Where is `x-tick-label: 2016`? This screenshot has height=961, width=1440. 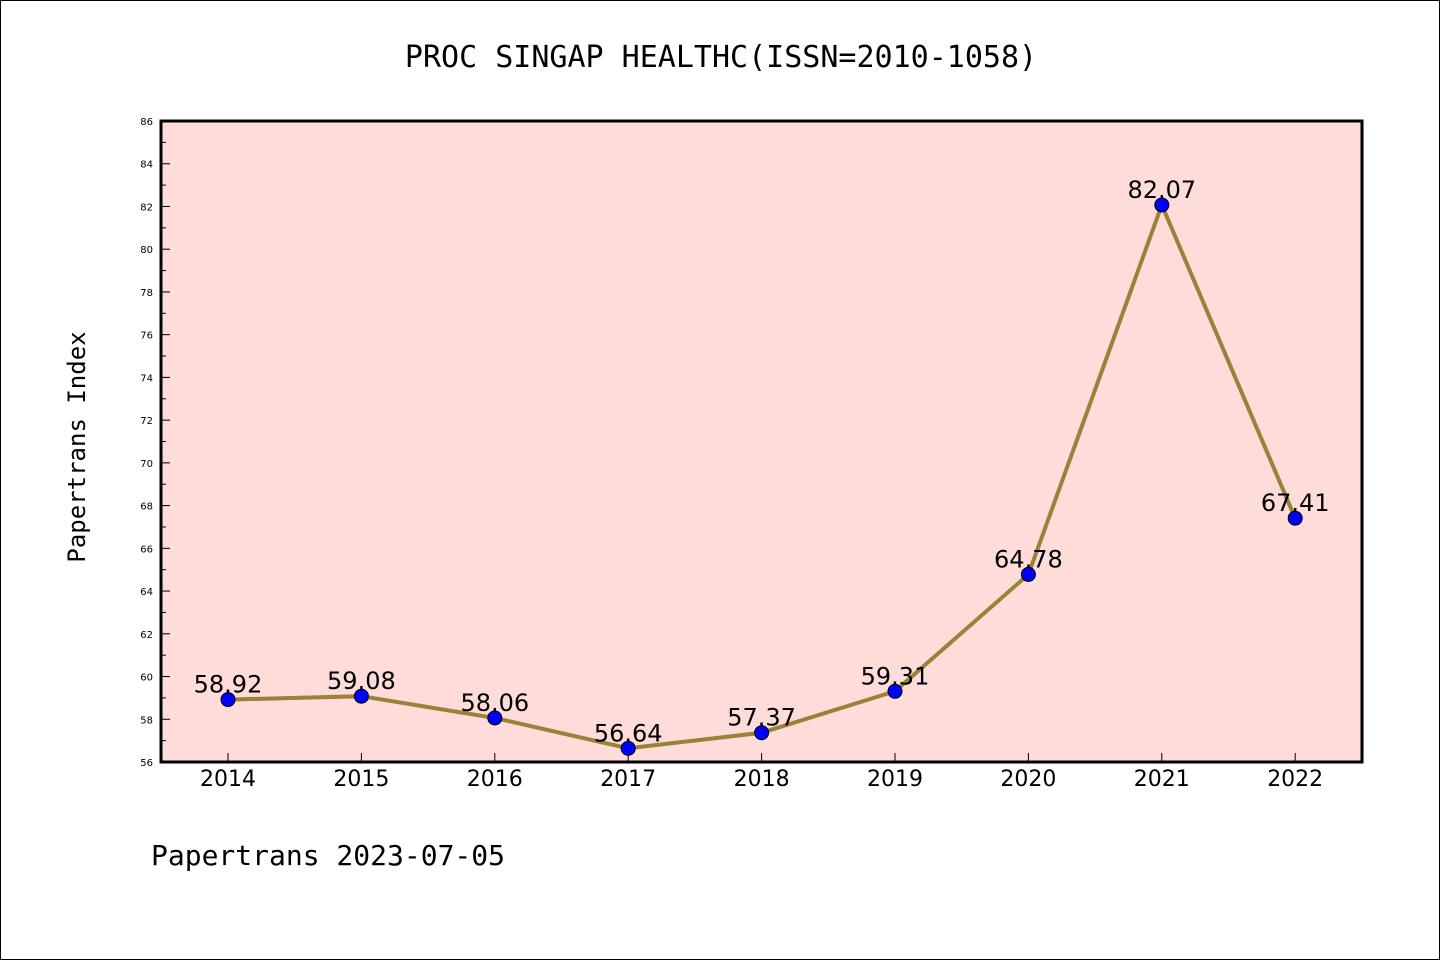
x-tick-label: 2016 is located at coordinates (495, 779).